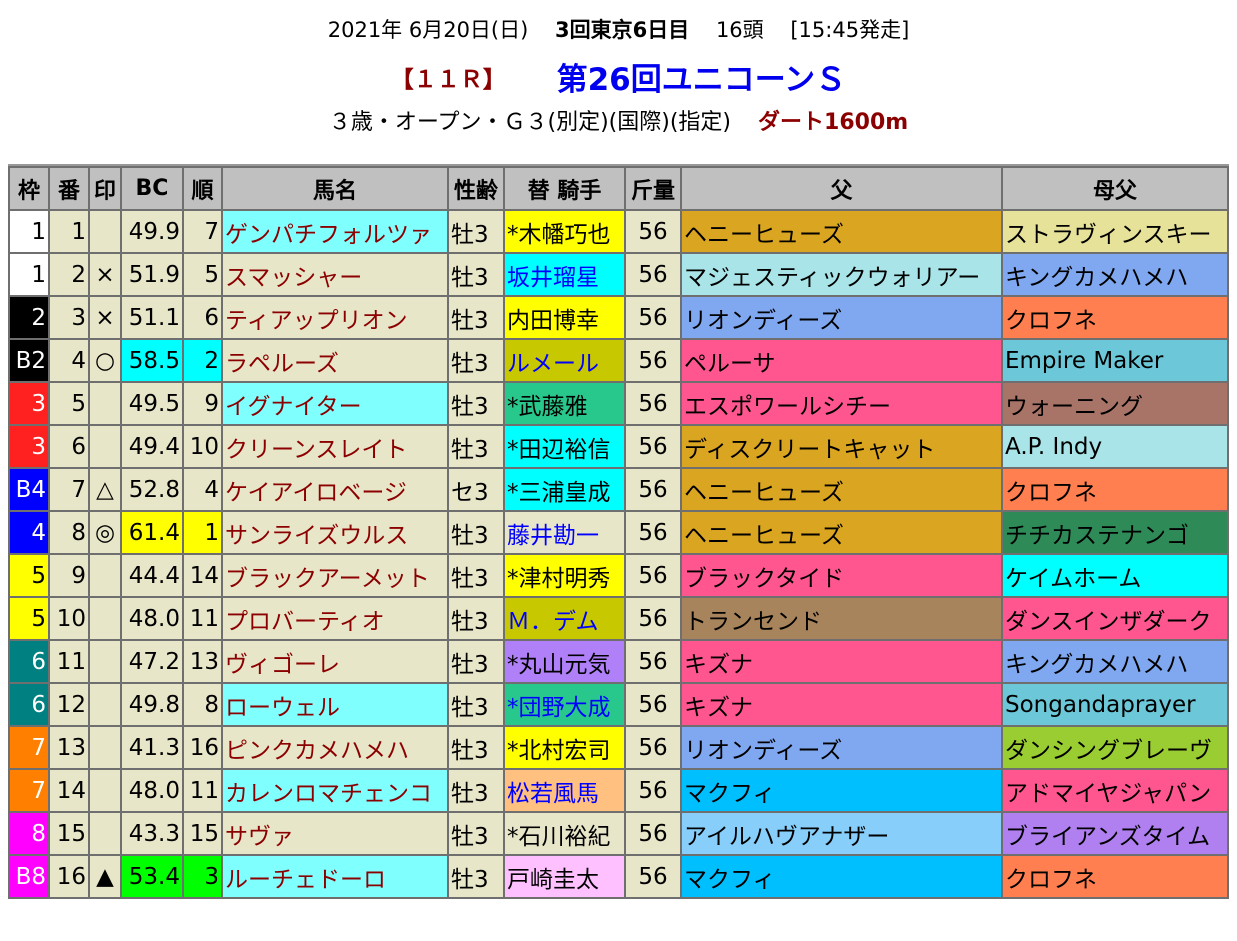  I want to click on waku-cell: 1, so click(29, 274).